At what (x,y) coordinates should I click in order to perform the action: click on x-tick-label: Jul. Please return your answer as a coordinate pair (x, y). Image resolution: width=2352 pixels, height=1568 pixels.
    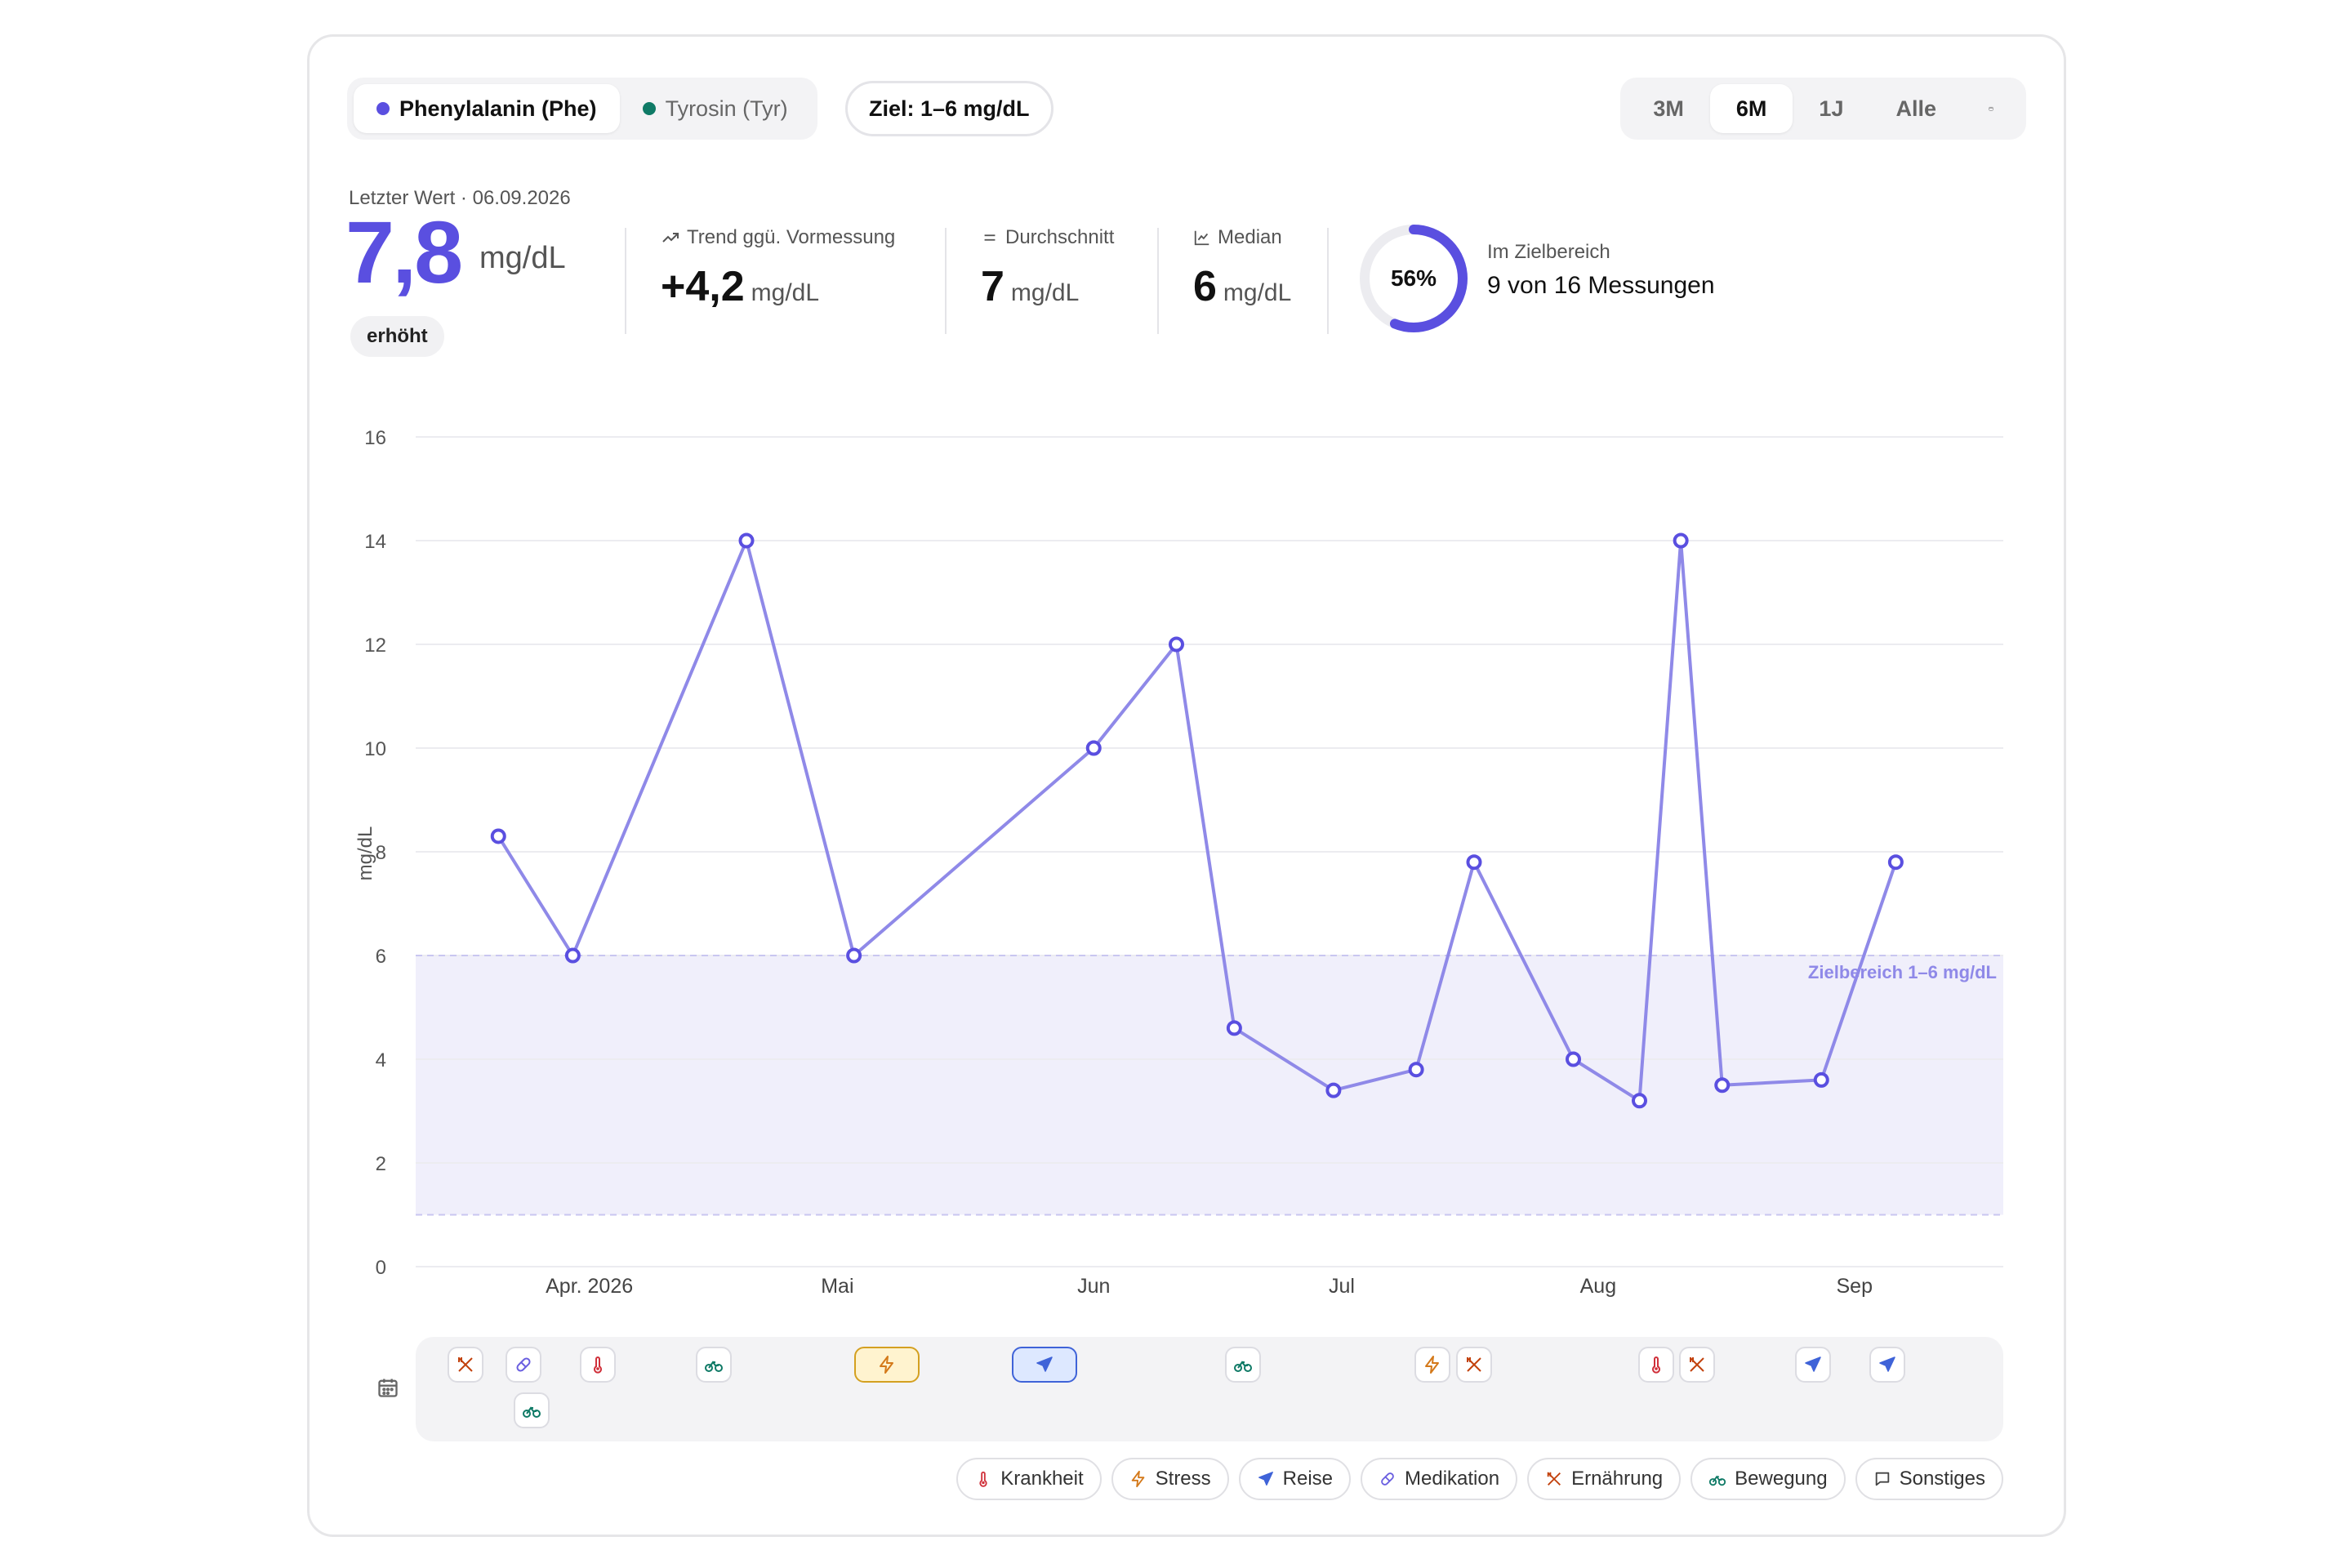
    Looking at the image, I should click on (1342, 1286).